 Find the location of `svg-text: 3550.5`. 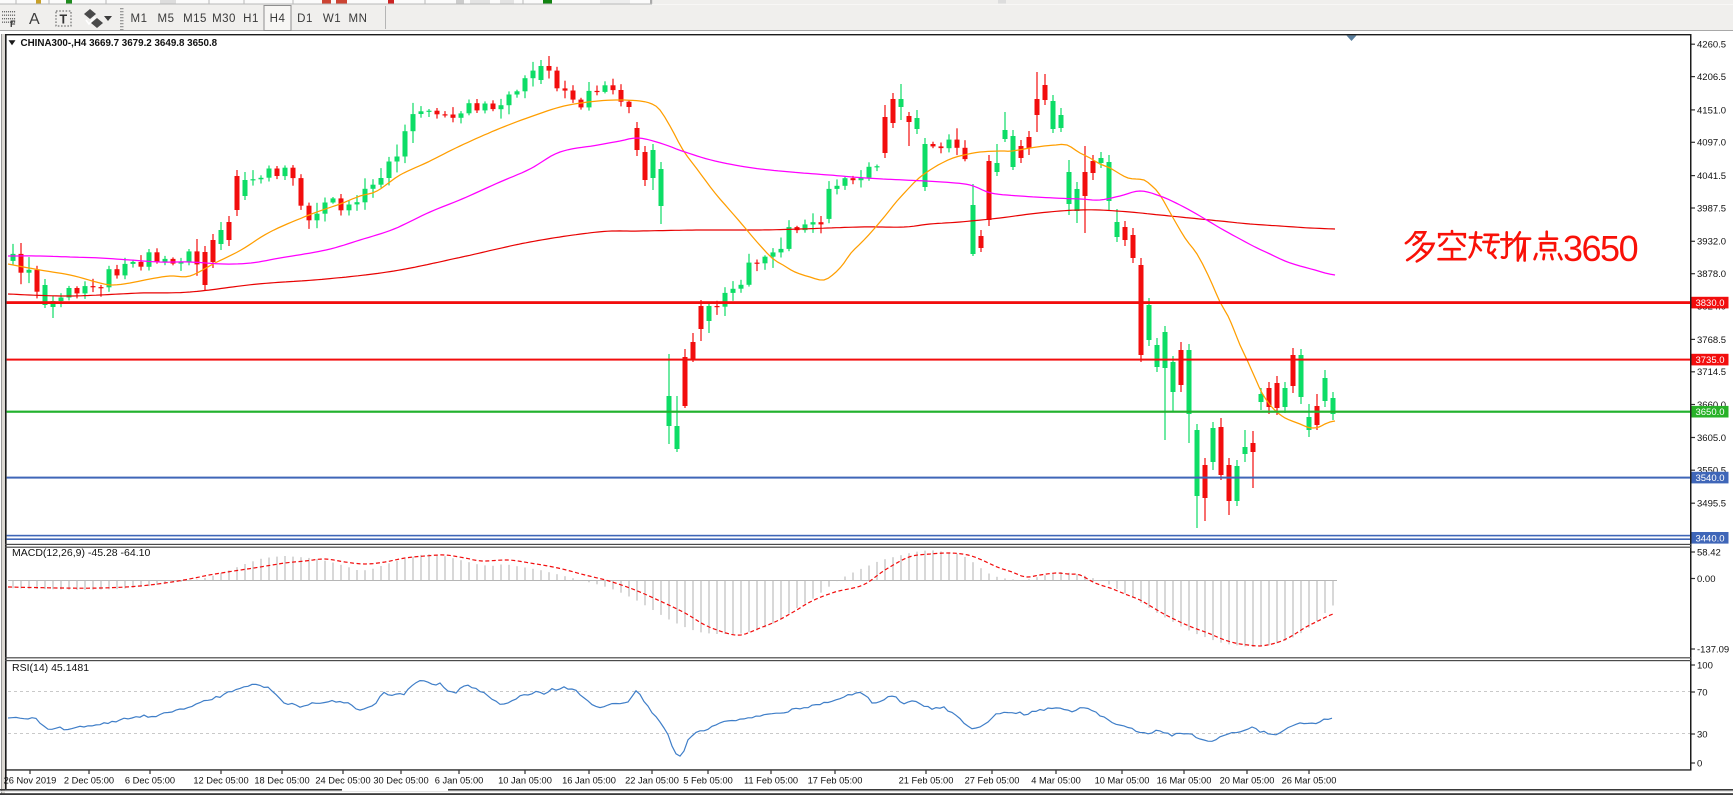

svg-text: 3550.5 is located at coordinates (1711, 471).